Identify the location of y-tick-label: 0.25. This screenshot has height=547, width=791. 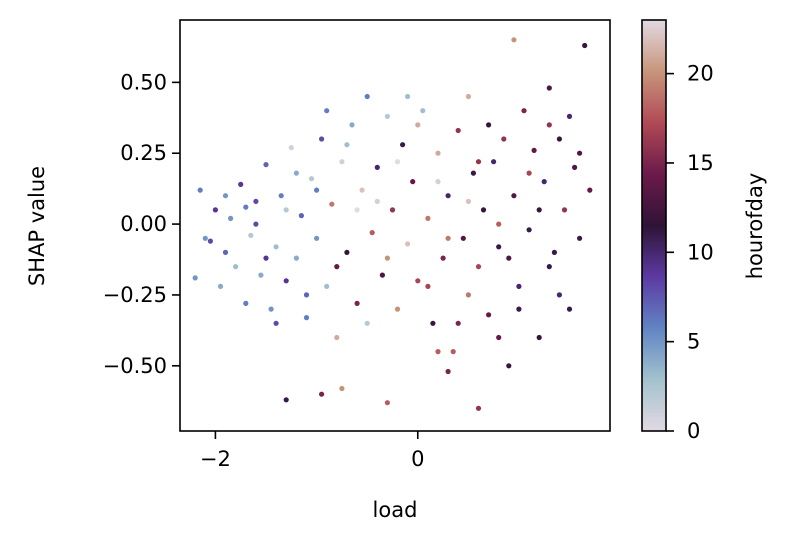
(143, 153).